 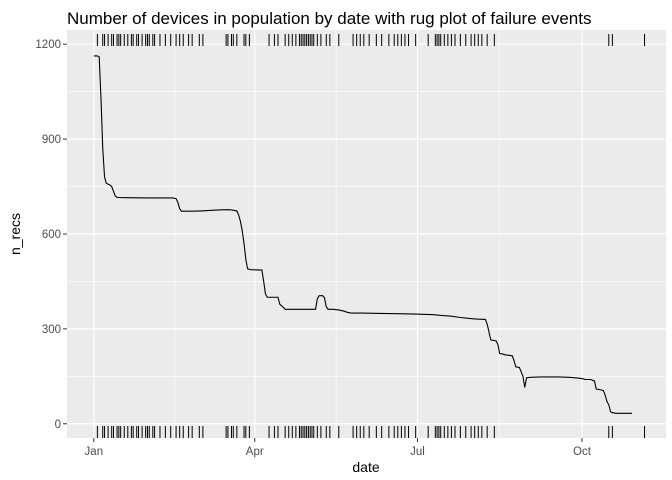 What do you see at coordinates (371, 432) in the screenshot?
I see `rug-bottom` at bounding box center [371, 432].